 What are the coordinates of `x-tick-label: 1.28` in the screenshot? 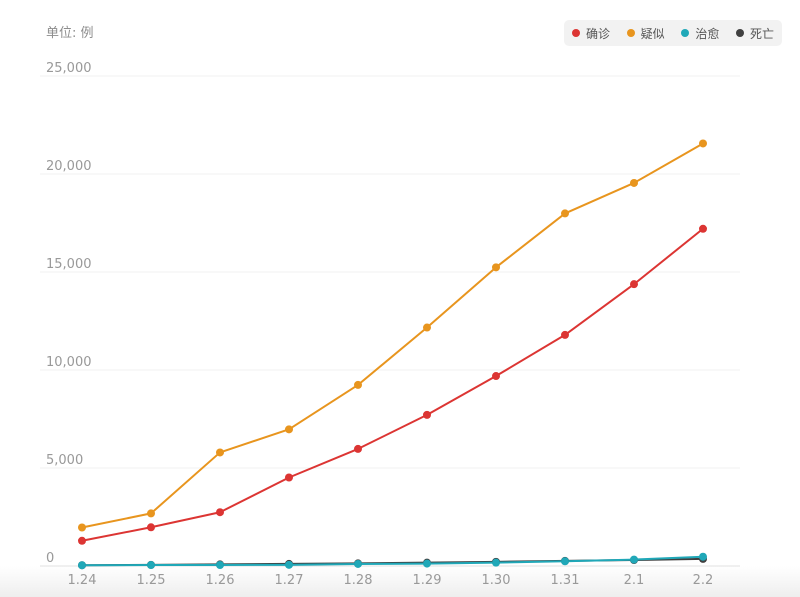 It's located at (358, 580).